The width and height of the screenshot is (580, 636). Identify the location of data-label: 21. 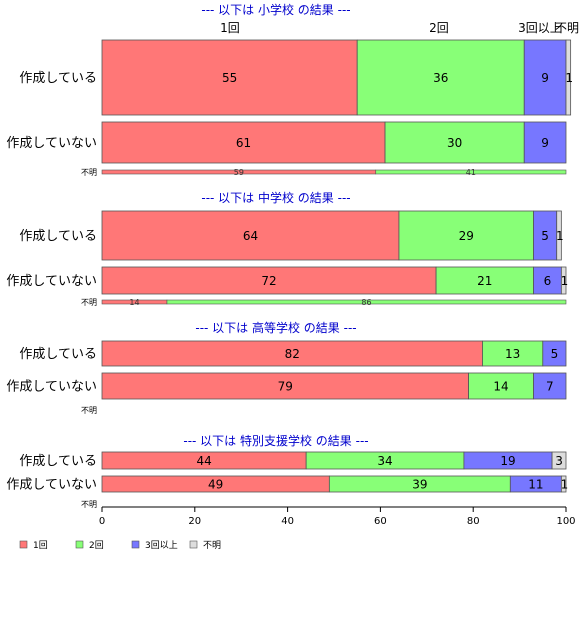
(484, 281).